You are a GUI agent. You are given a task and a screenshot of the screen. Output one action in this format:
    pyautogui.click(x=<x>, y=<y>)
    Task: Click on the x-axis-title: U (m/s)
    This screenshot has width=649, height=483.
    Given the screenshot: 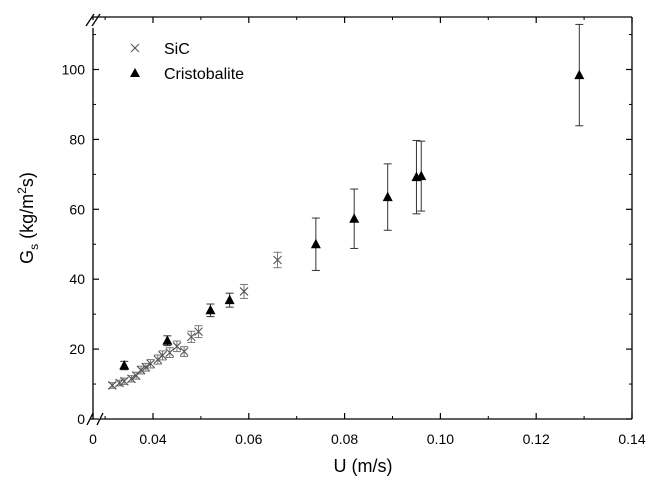 What is the action you would take?
    pyautogui.click(x=363, y=466)
    